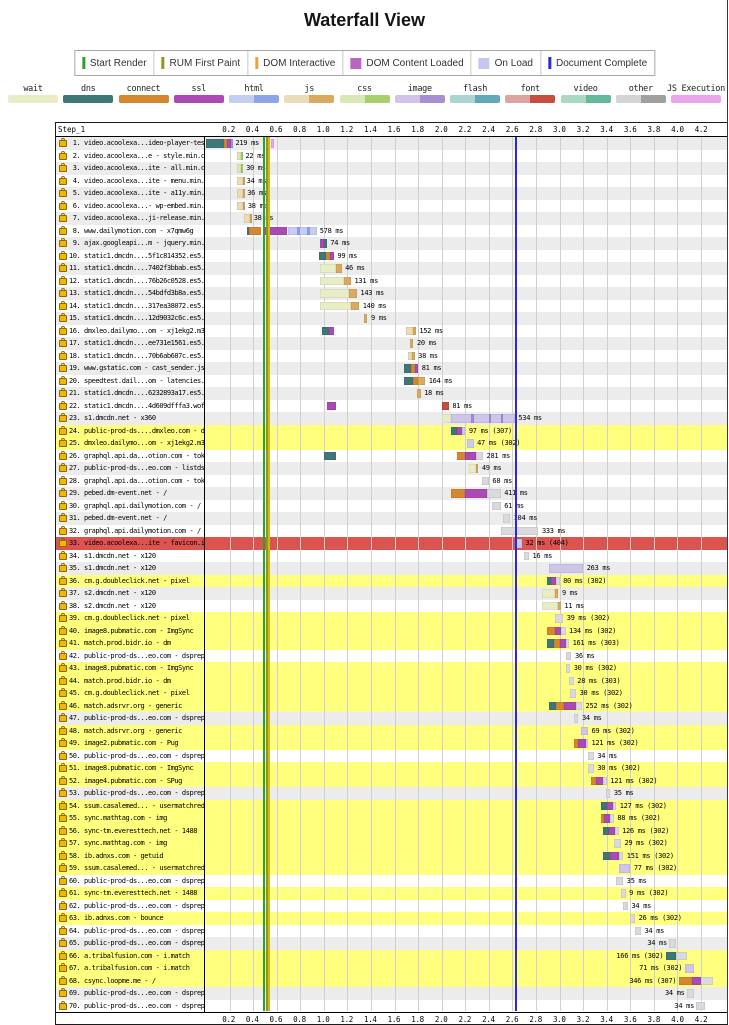  I want to click on request-row: 37. s2.dmcdn.net - x120 9 ms, so click(391, 593).